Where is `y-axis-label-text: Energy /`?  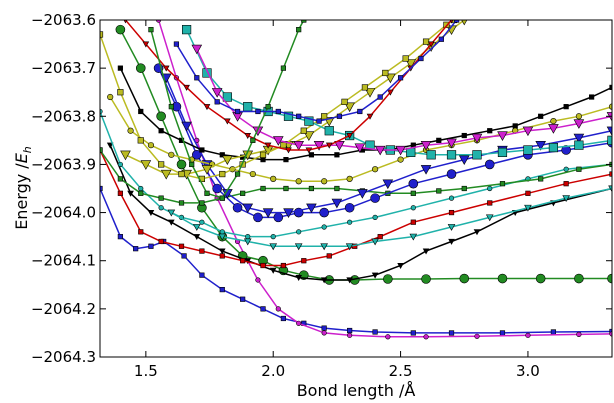
y-axis-label-text: Energy / is located at coordinates (21, 196).